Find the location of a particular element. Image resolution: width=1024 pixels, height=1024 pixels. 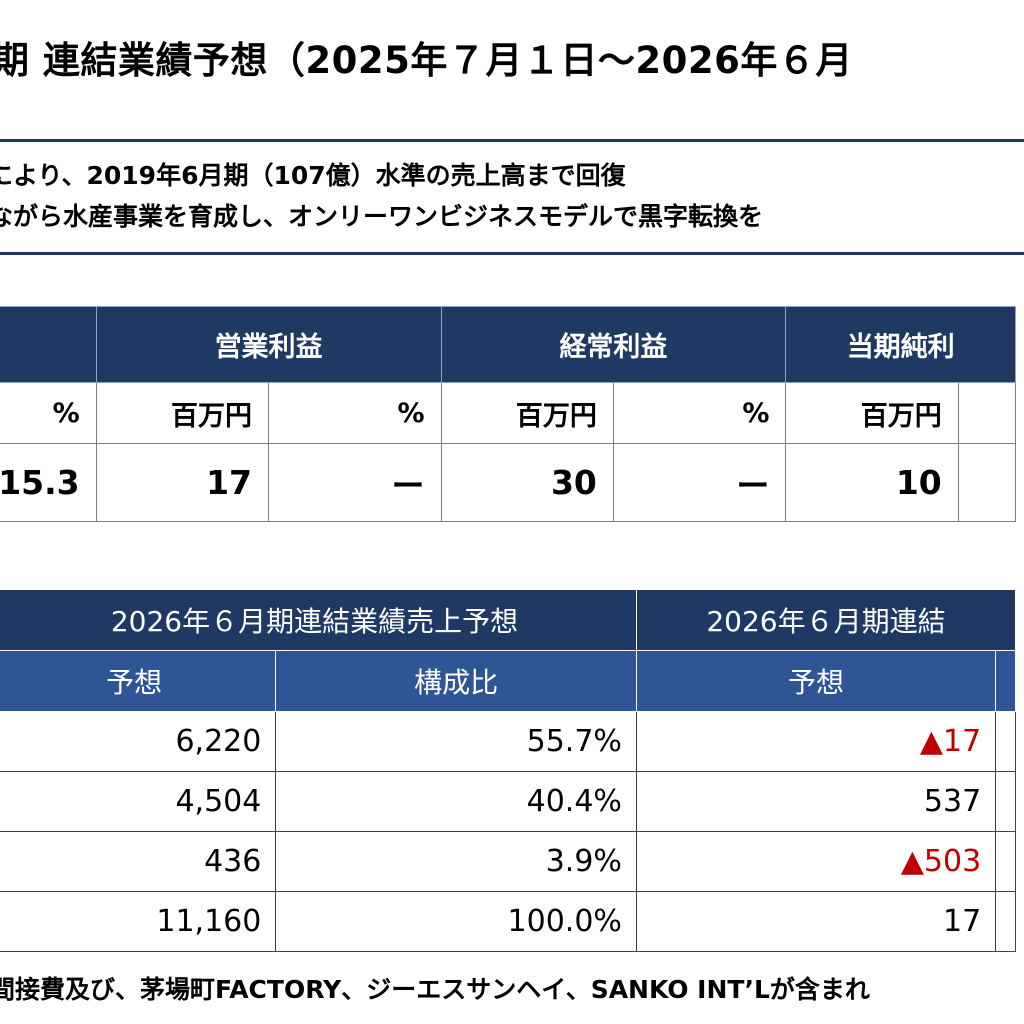

sub-header-profit-forecast: 予想 is located at coordinates (816, 681).